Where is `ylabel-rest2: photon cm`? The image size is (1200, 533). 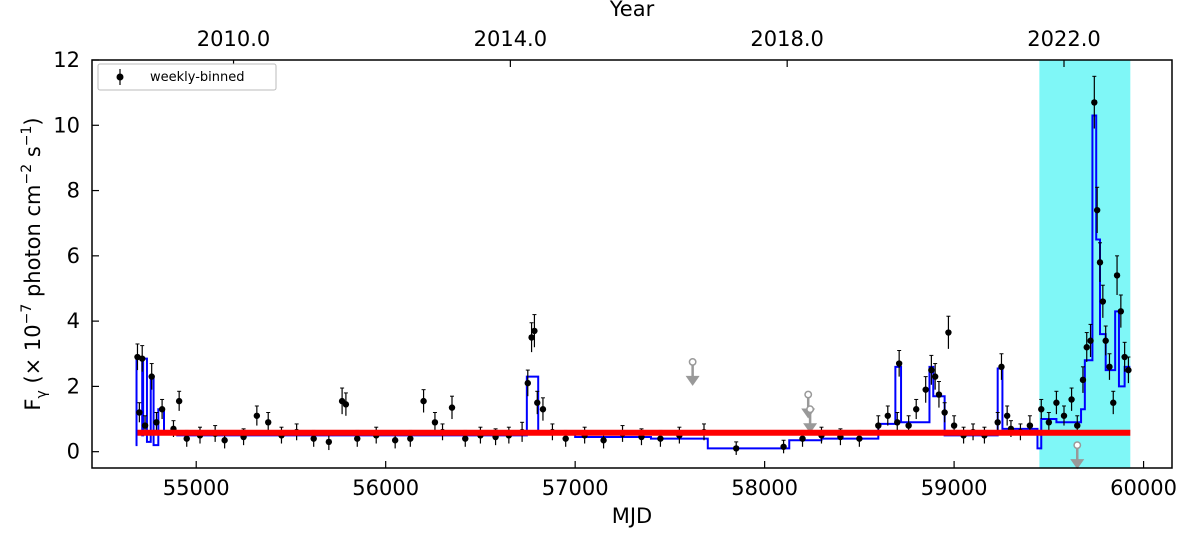 ylabel-rest2: photon cm is located at coordinates (33, 243).